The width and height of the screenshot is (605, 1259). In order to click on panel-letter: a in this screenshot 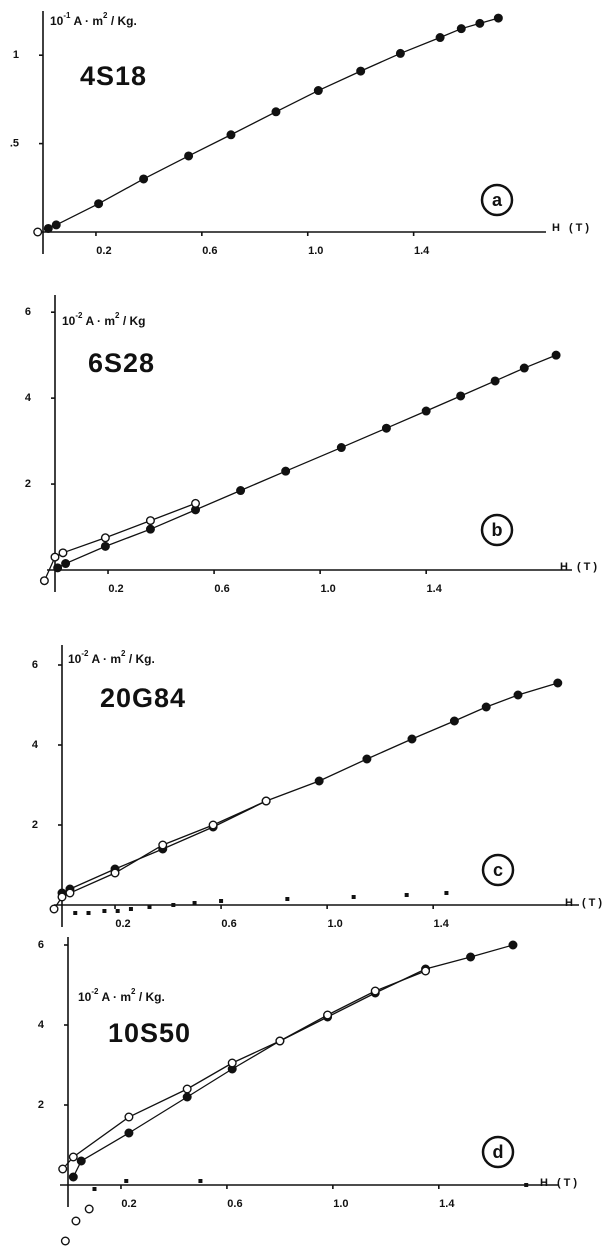, I will do `click(497, 200)`.